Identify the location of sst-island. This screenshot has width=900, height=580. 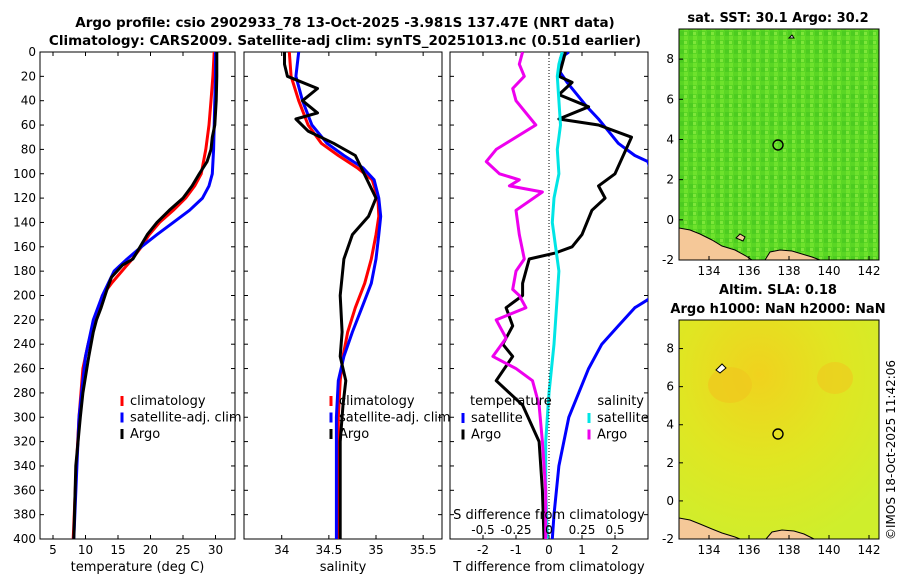
(740, 237).